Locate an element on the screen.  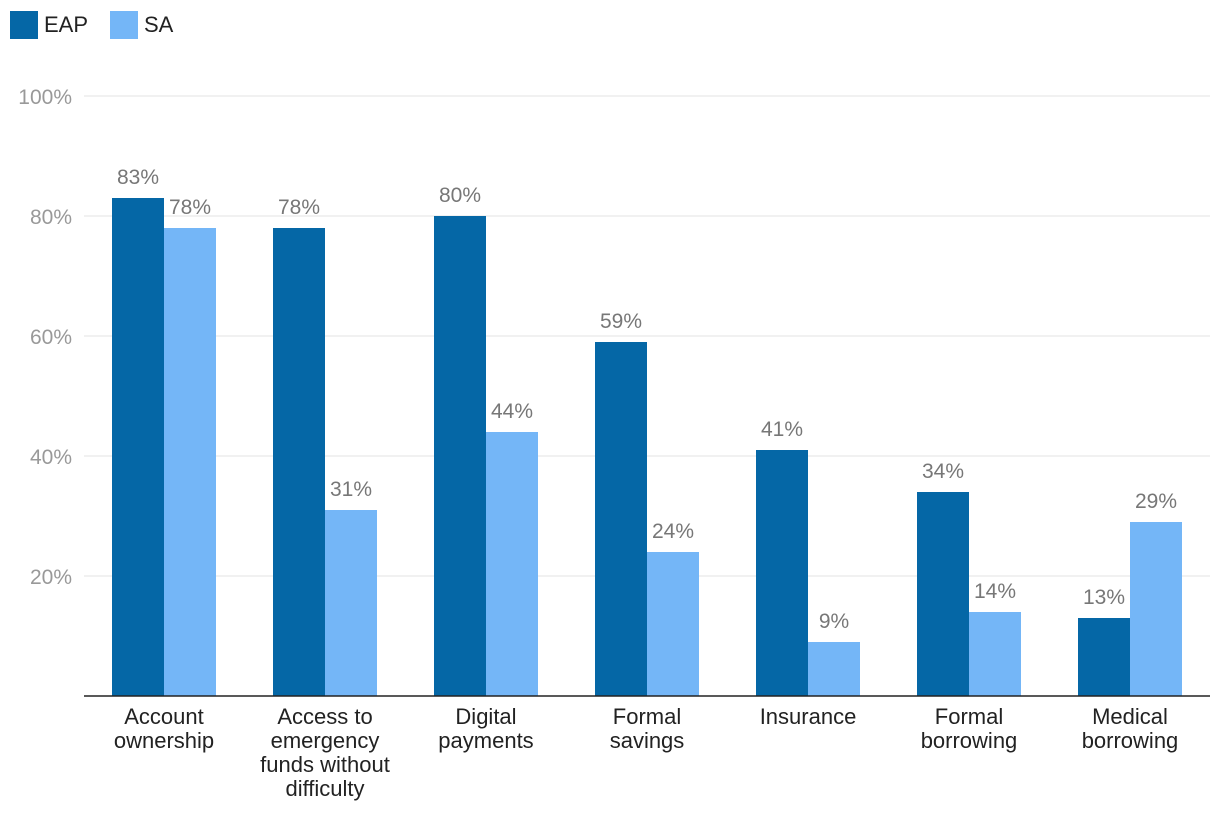
legend-swatch-sa is located at coordinates (124, 25).